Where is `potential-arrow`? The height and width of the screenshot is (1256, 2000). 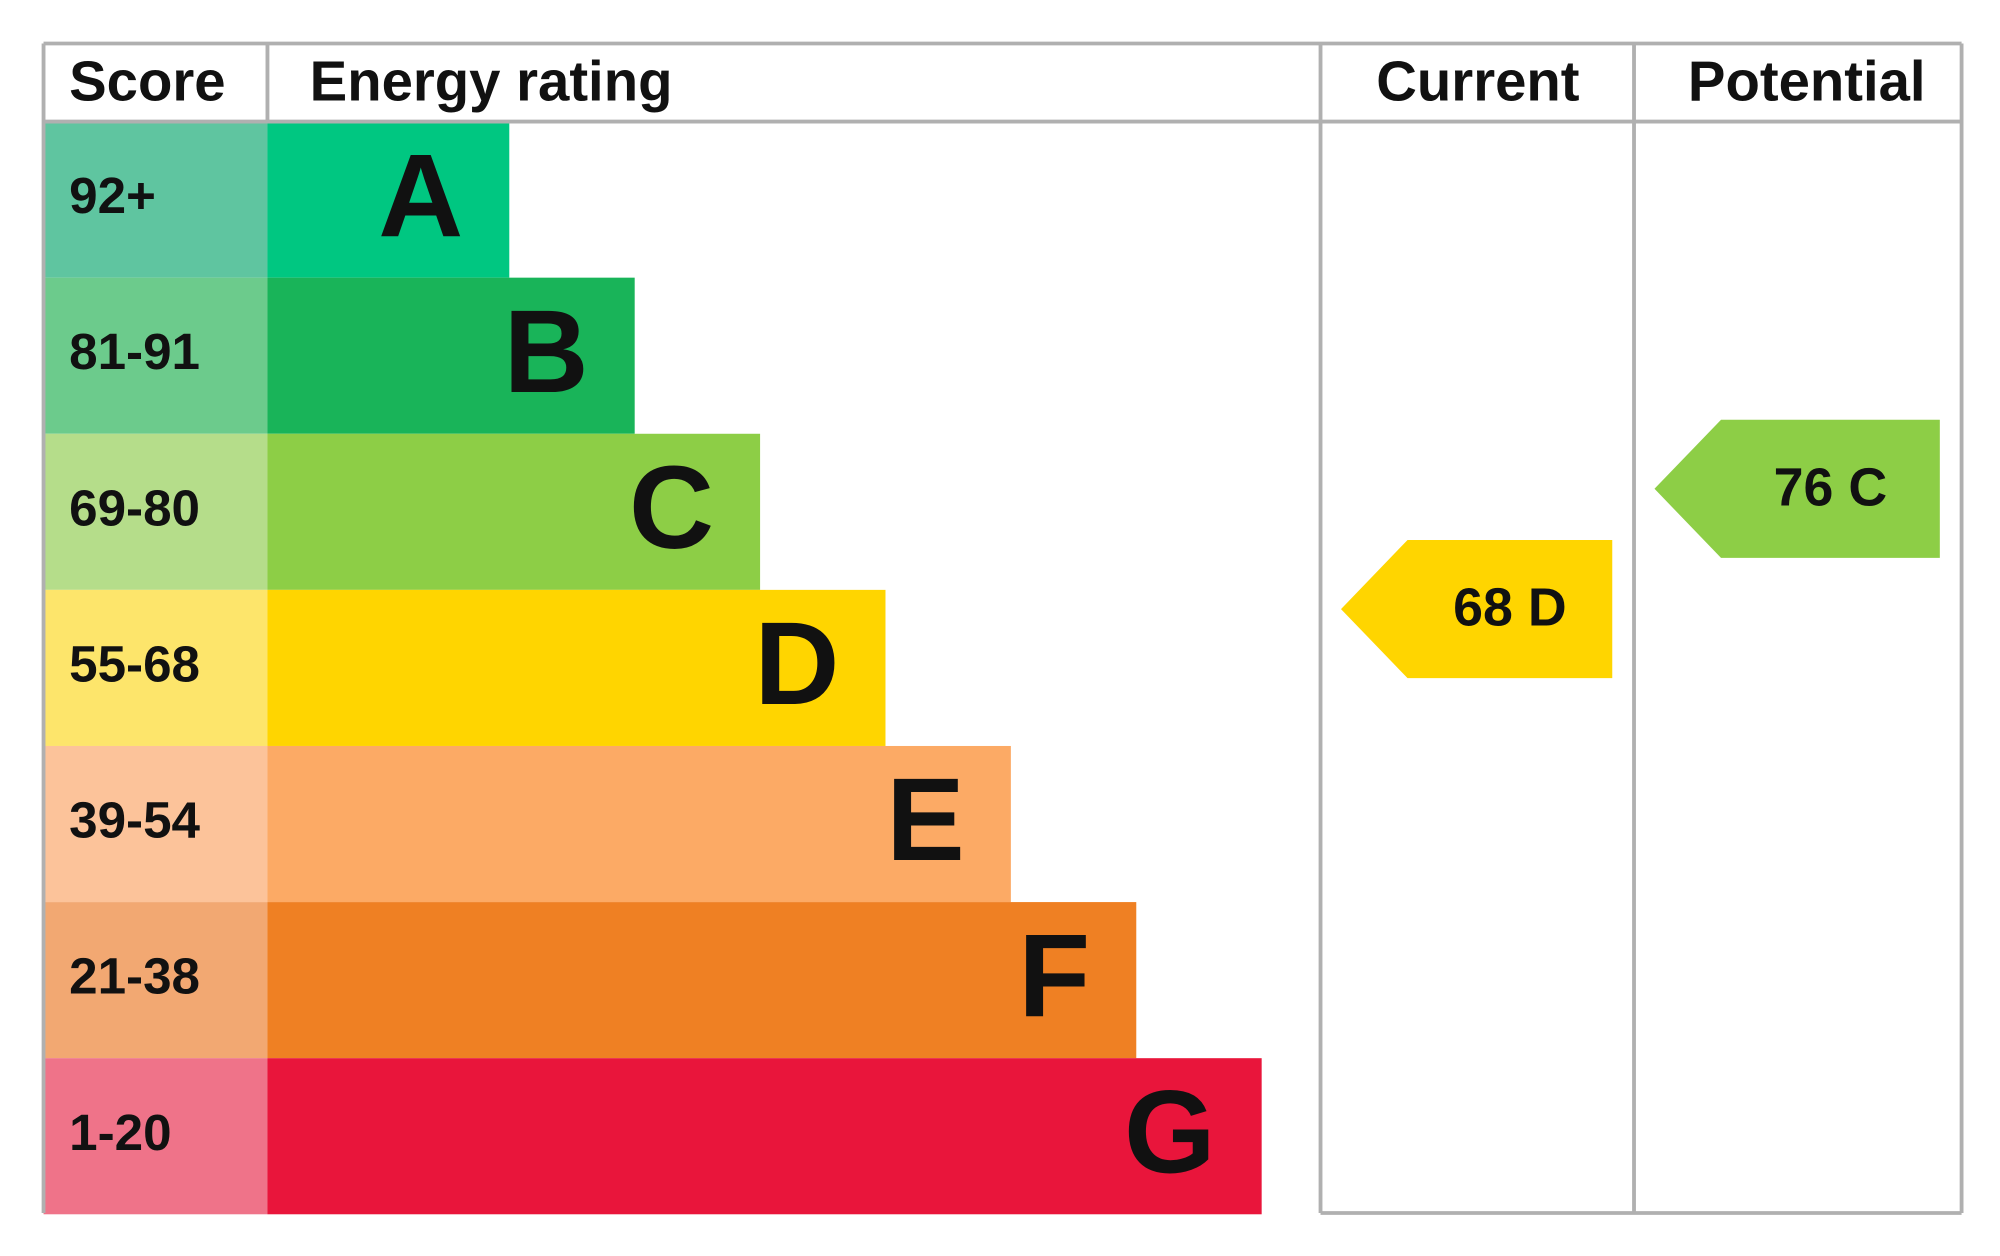 potential-arrow is located at coordinates (1797, 488).